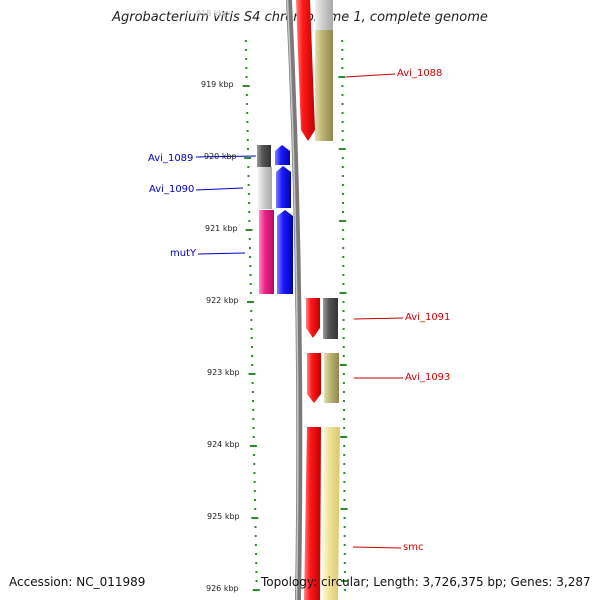  I want to click on gene-Avi_1091-feature, so click(322, 318).